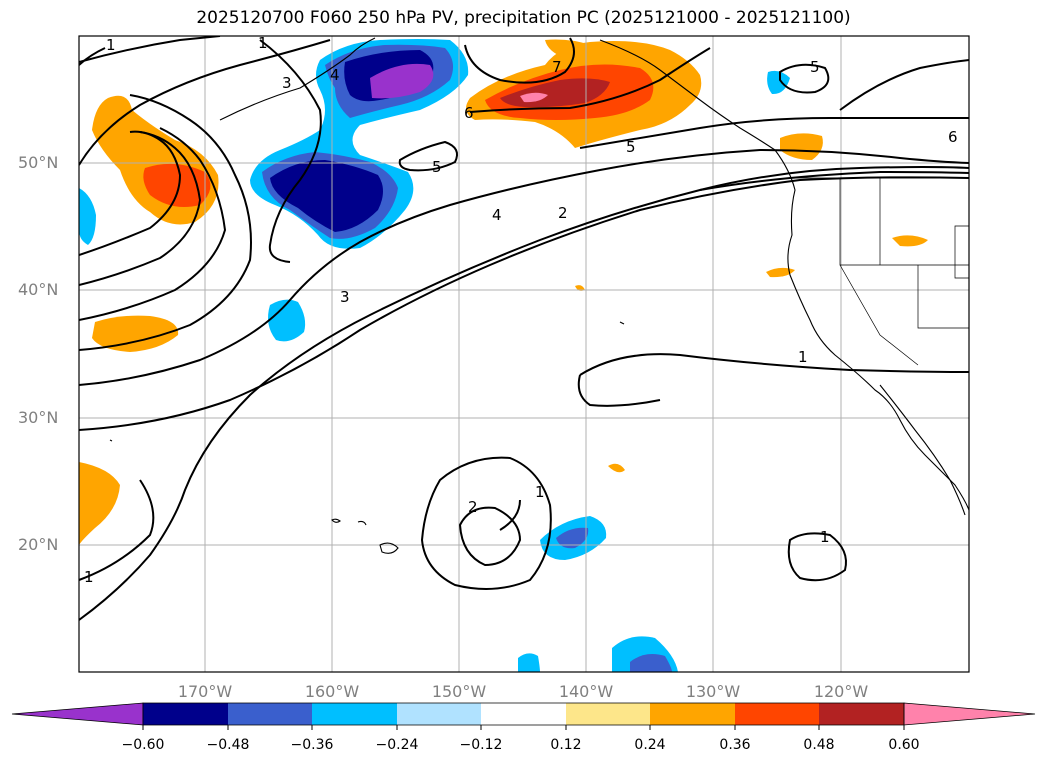 Image resolution: width=1047 pixels, height=765 pixels. I want to click on colorbar-tick: −0.60, so click(143, 745).